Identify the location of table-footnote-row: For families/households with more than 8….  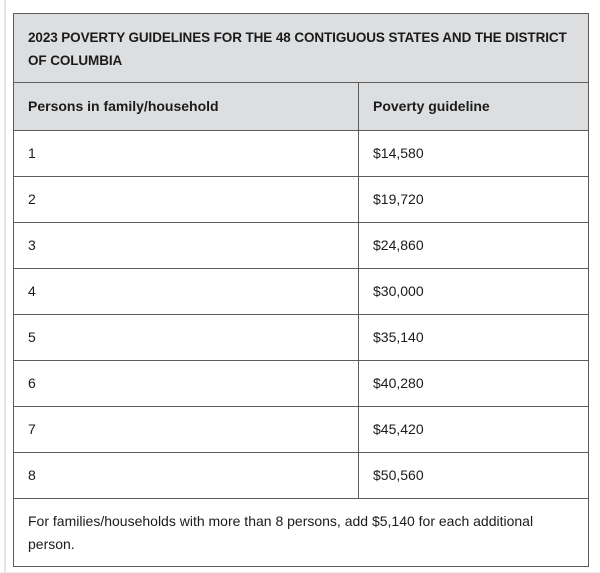
(301, 532).